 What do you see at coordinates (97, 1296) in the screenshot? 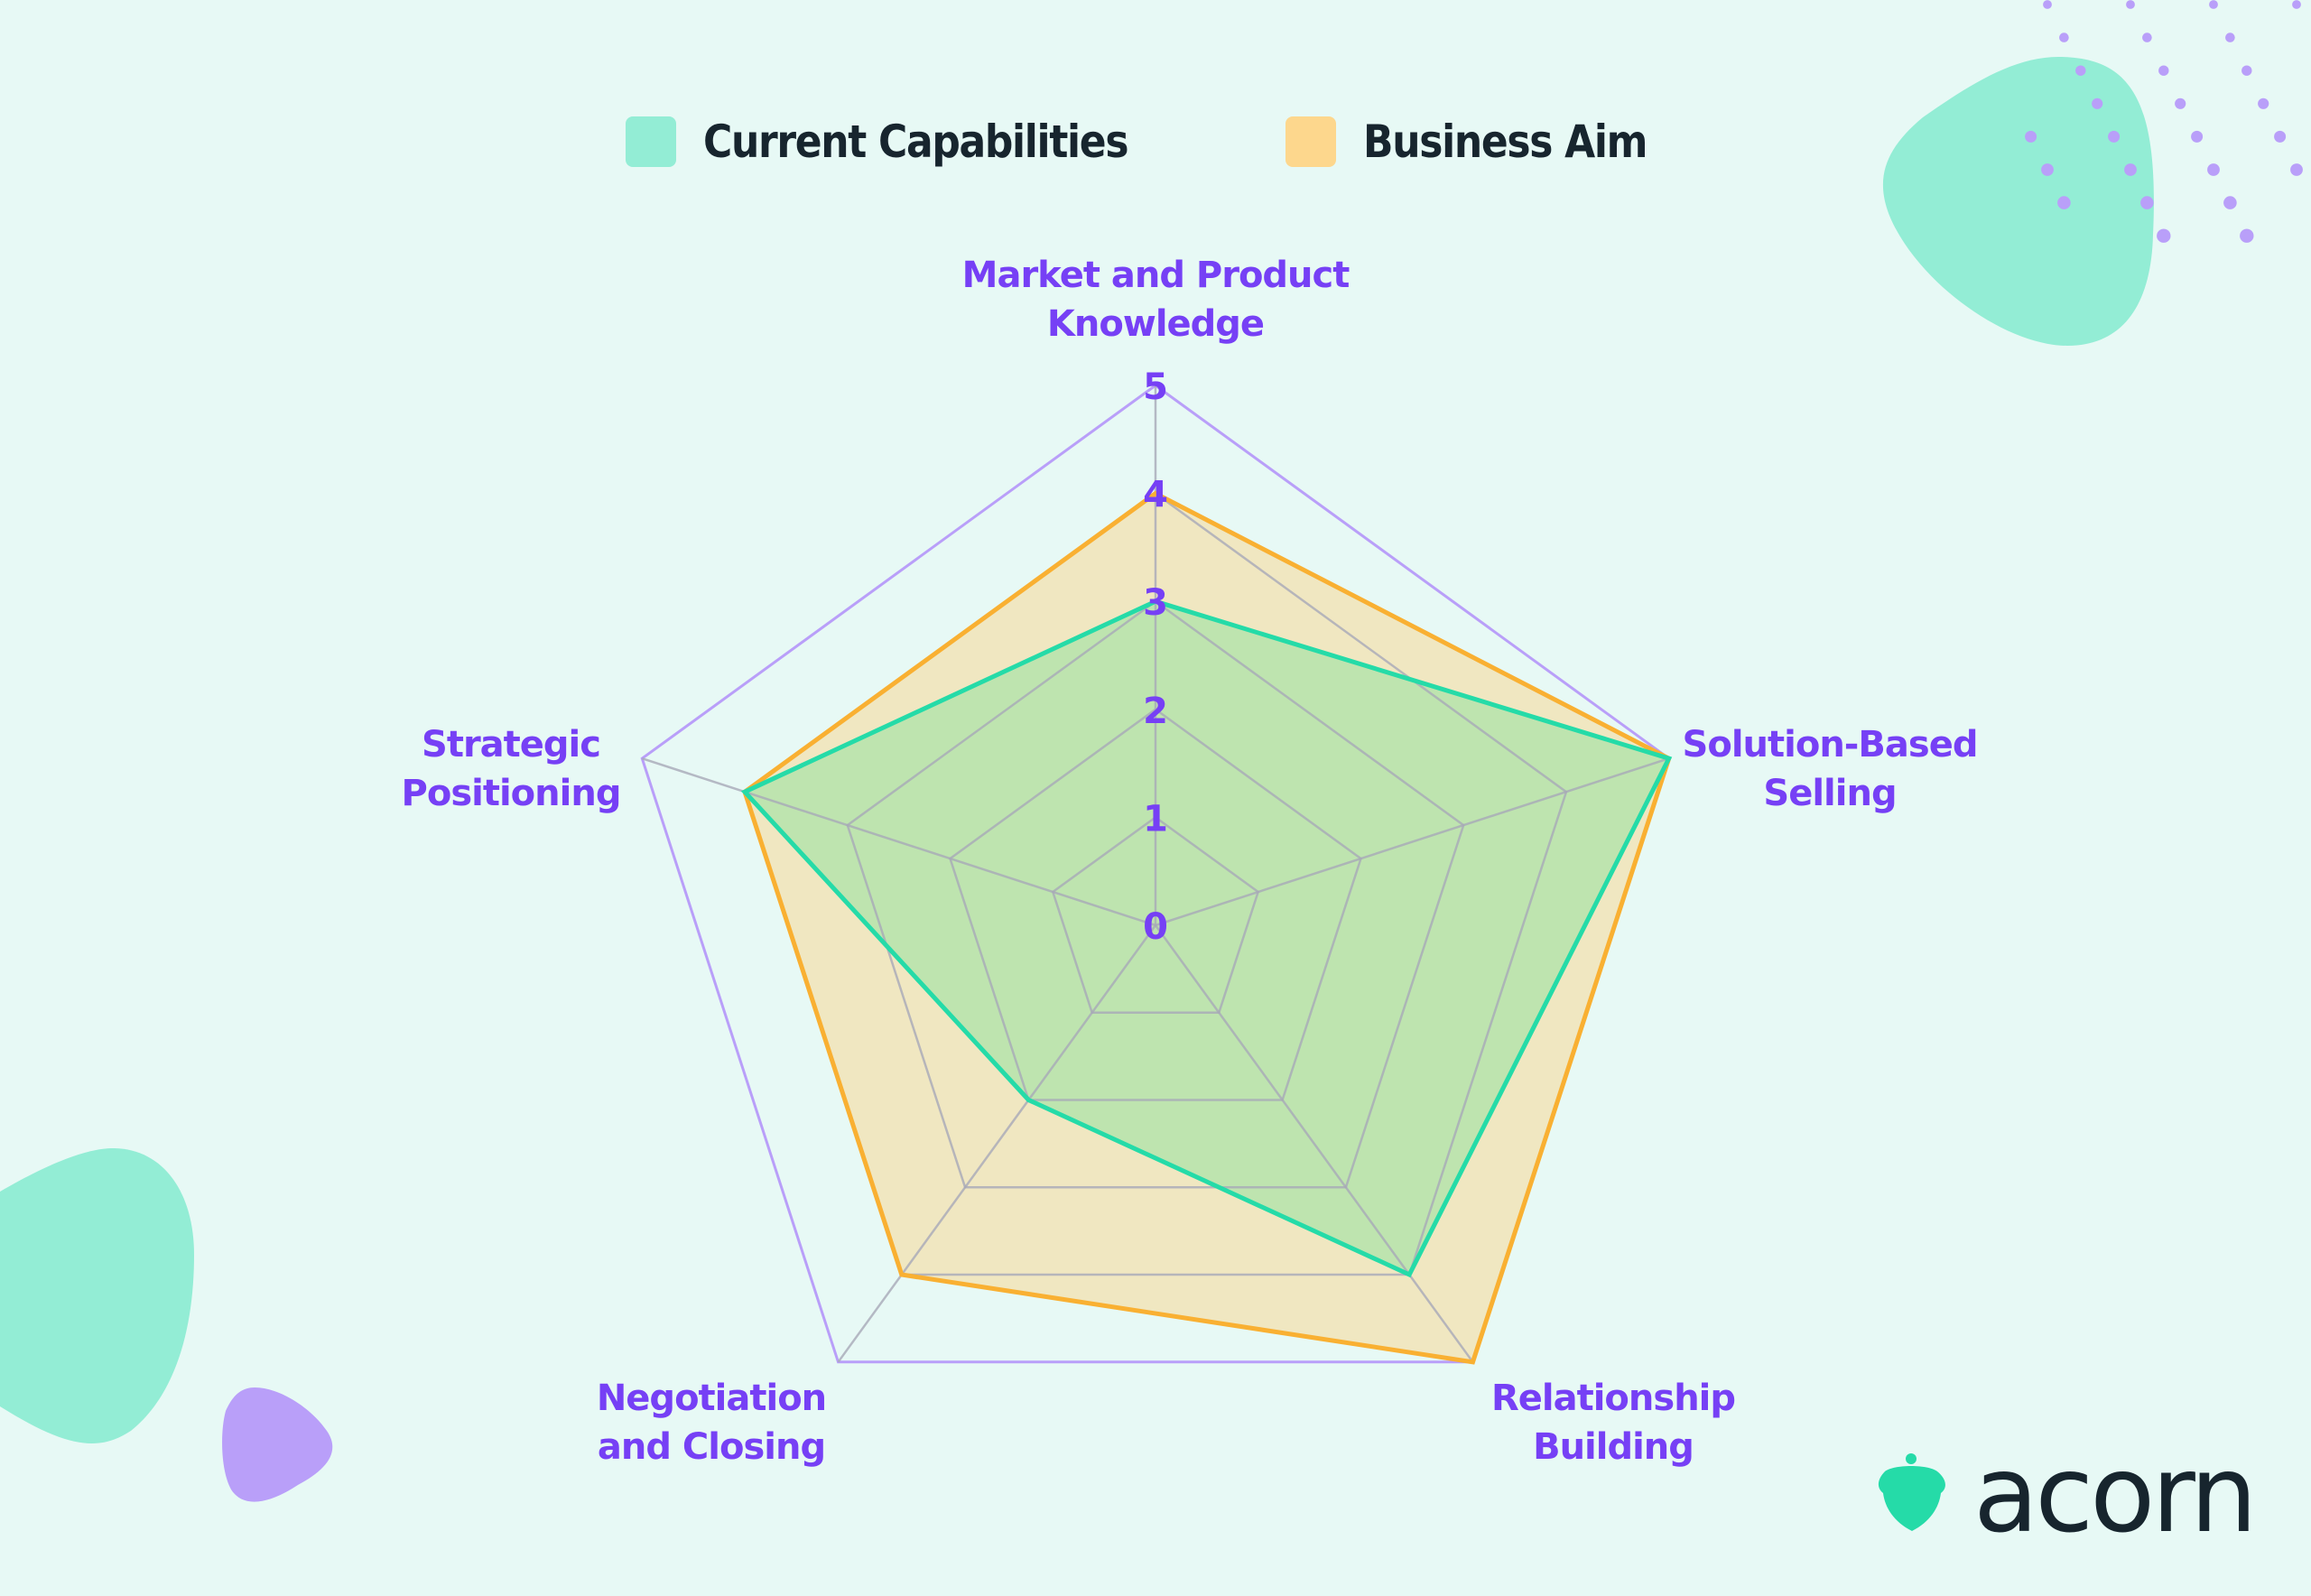
I see `green-blob-bottom-left` at bounding box center [97, 1296].